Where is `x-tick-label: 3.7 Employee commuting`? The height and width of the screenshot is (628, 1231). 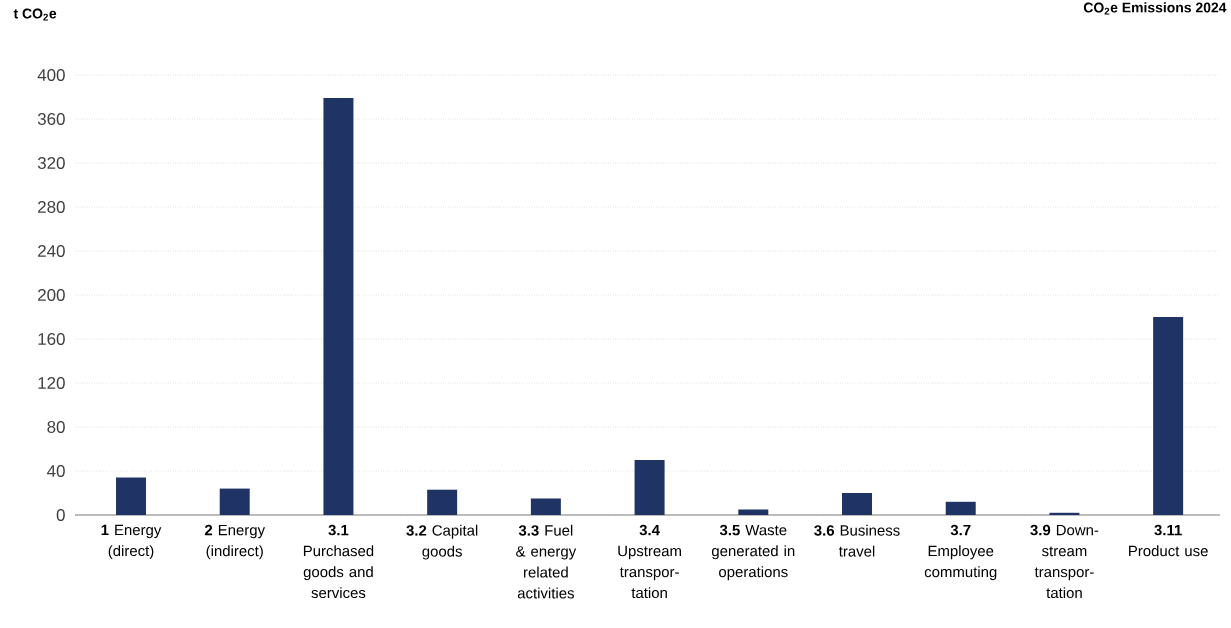 x-tick-label: 3.7 Employee commuting is located at coordinates (960, 552).